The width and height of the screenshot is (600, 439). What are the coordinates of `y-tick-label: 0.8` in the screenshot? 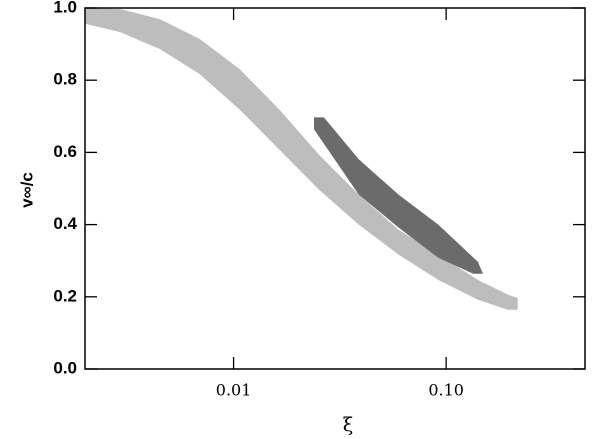 It's located at (65, 79).